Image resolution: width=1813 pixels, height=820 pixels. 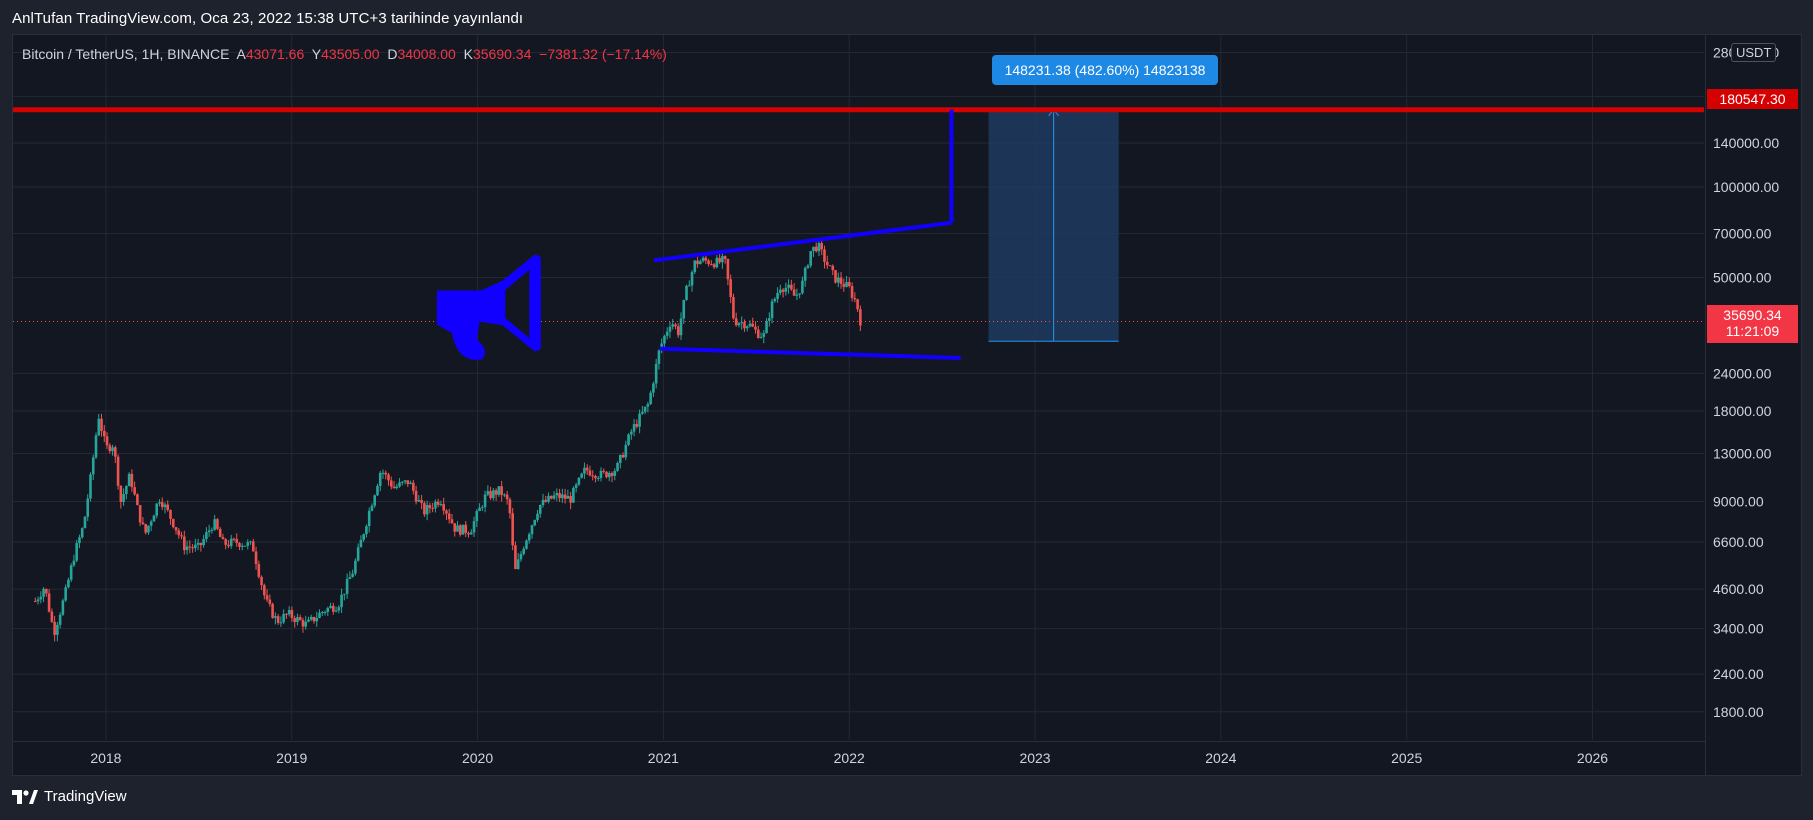 What do you see at coordinates (1220, 758) in the screenshot?
I see `time-tick-label: 2024` at bounding box center [1220, 758].